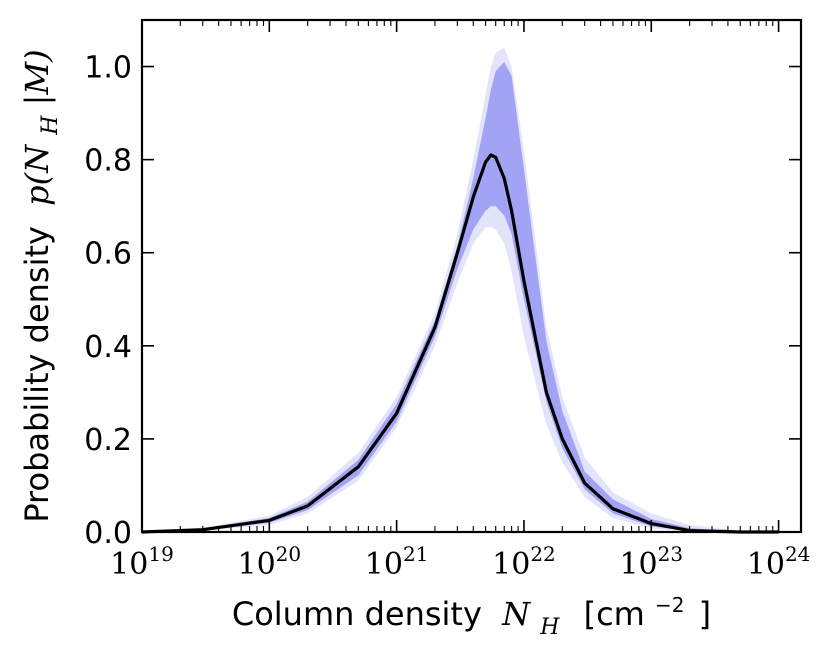 This screenshot has width=831, height=660. Describe the element at coordinates (108, 440) in the screenshot. I see `y-tick-label: 0.2` at that location.